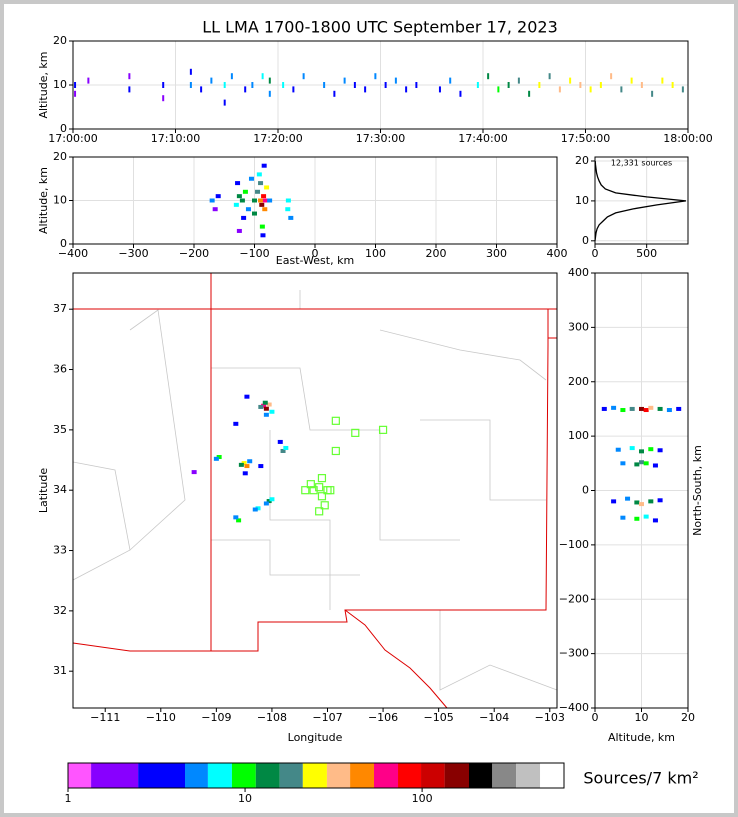 Image resolution: width=738 pixels, height=817 pixels. What do you see at coordinates (380, 27) in the screenshot?
I see `chart-title: LL LMA 1700-1800 UTC September 17, 2023` at bounding box center [380, 27].